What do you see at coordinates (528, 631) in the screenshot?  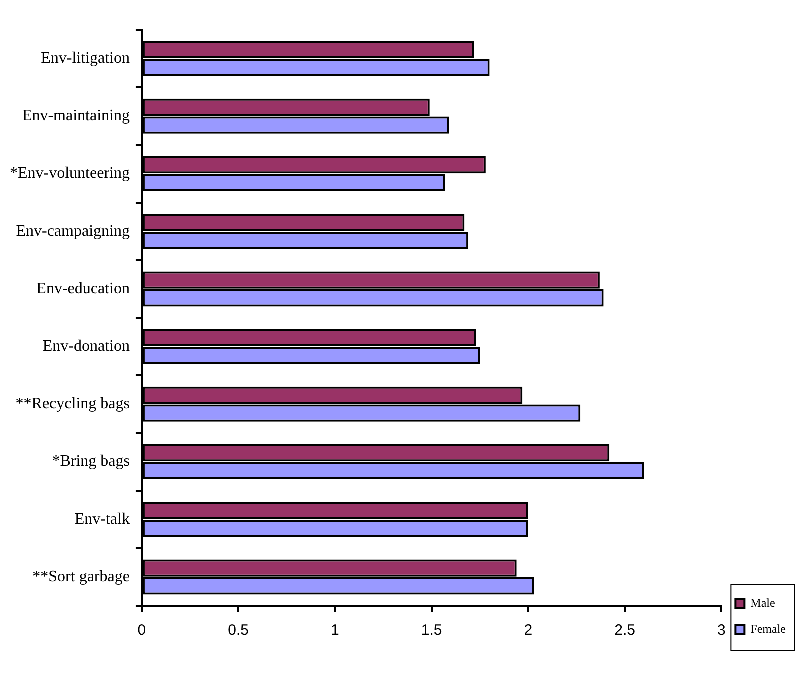 I see `x-tick-label: 2` at bounding box center [528, 631].